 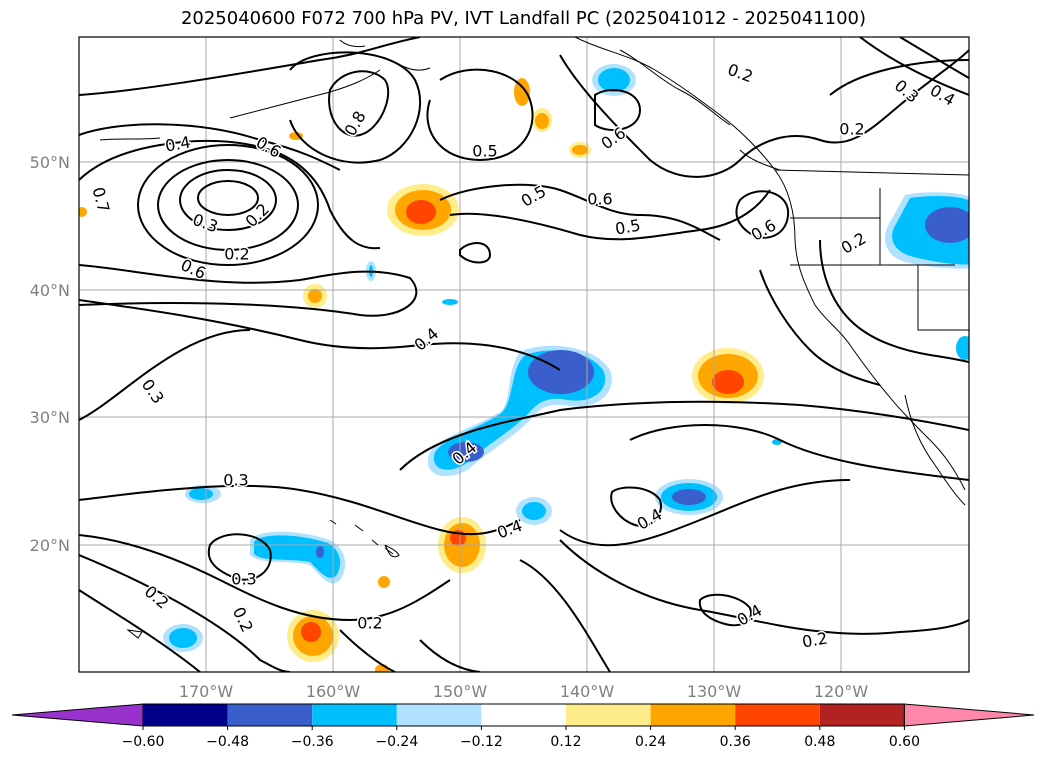 What do you see at coordinates (143, 742) in the screenshot?
I see `colorbar-tick-label: −0.60` at bounding box center [143, 742].